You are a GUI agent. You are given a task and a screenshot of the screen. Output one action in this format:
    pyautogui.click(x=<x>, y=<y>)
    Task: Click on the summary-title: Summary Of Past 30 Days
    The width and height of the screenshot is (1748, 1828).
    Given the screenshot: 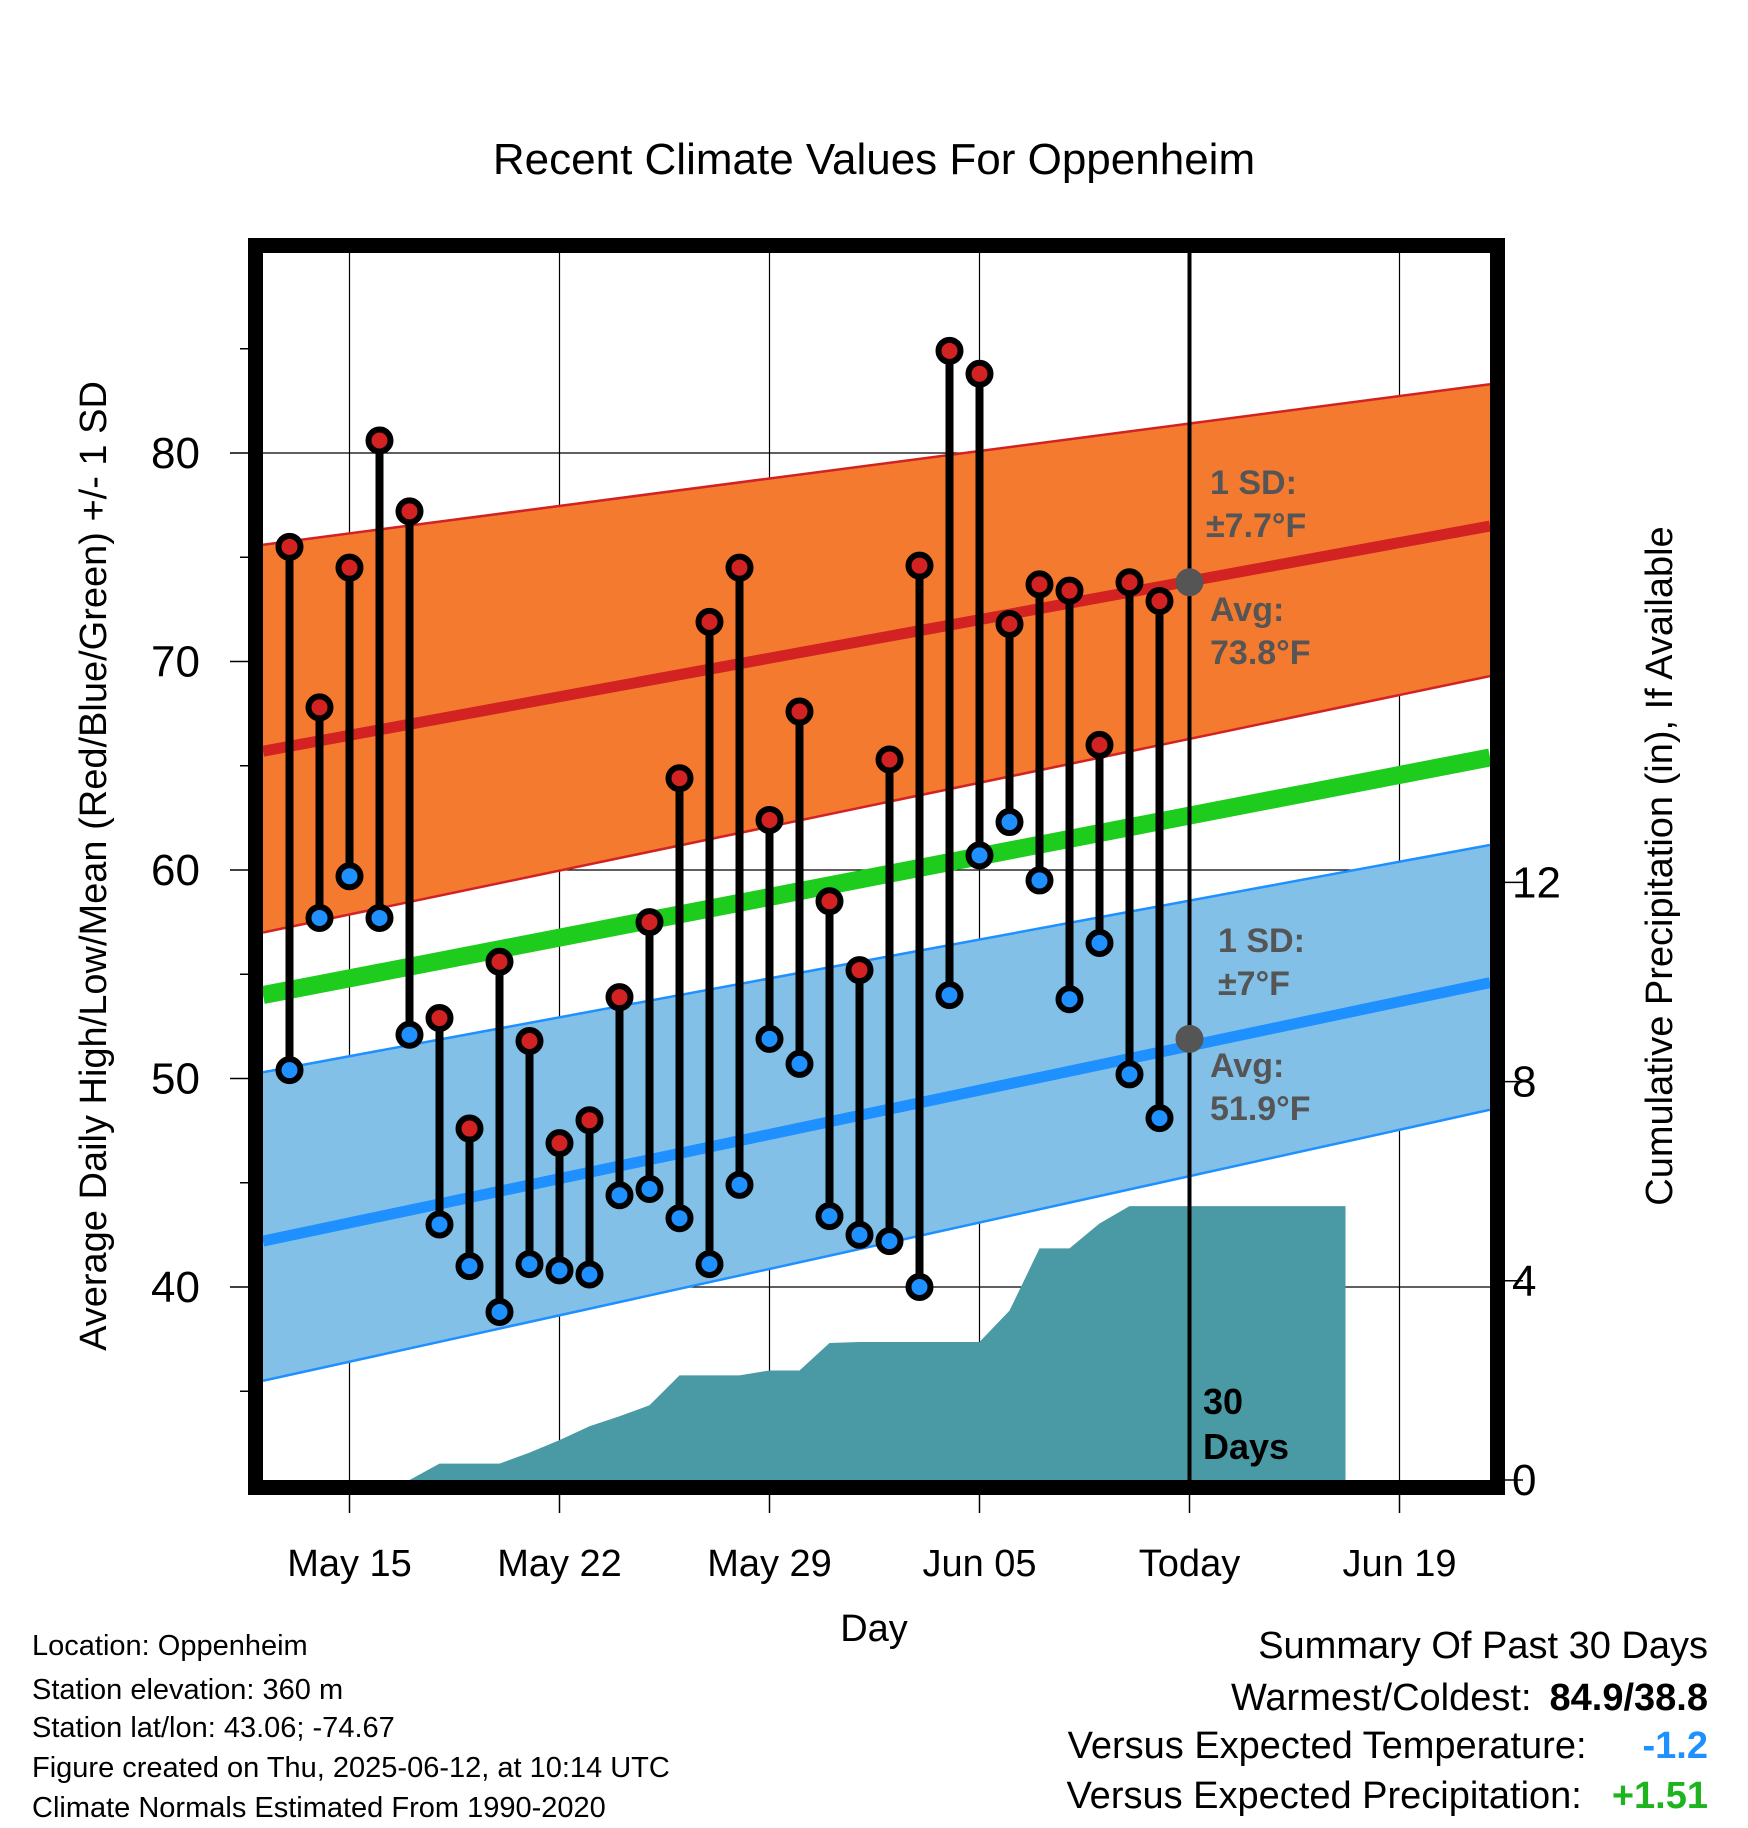 What is the action you would take?
    pyautogui.click(x=1483, y=1646)
    